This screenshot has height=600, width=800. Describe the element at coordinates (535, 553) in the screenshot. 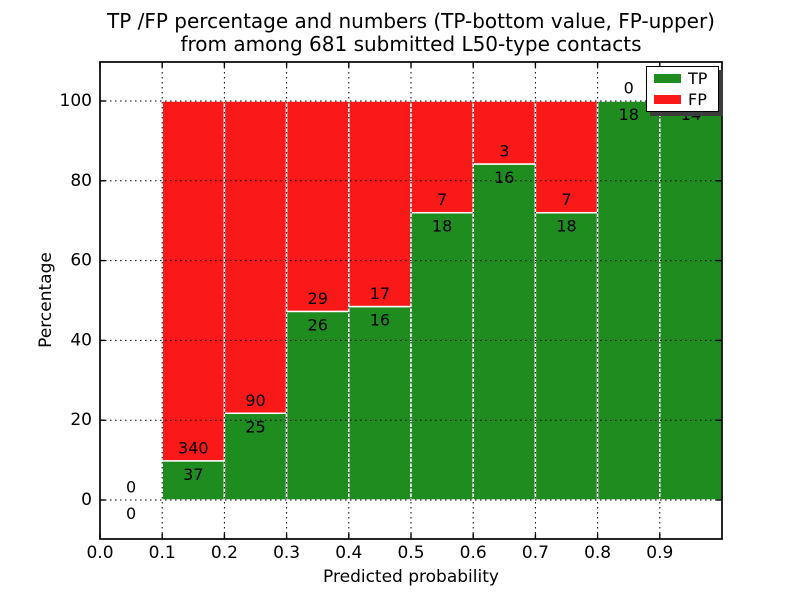

I see `x-tick-label: 0.7` at that location.